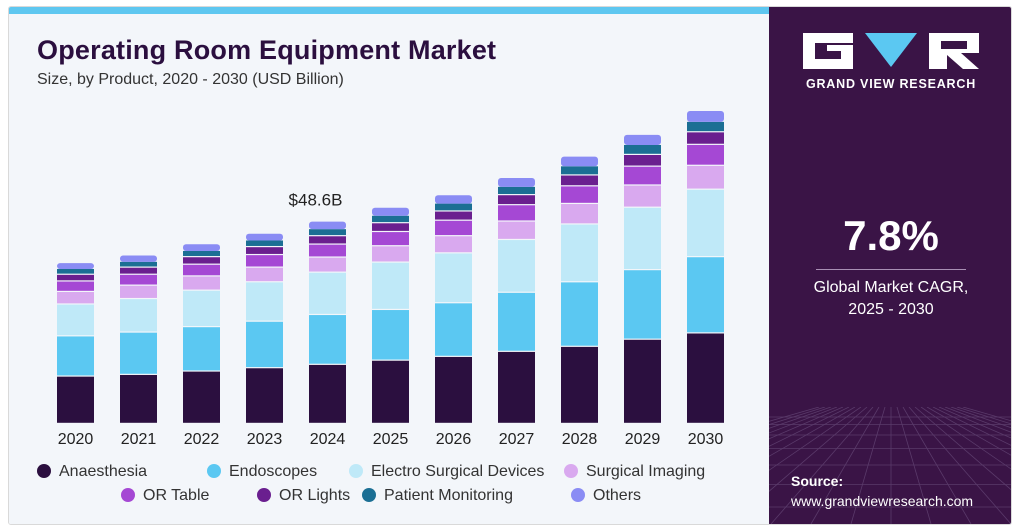 This screenshot has width=1020, height=531. Describe the element at coordinates (327, 225) in the screenshot. I see `bar-segment-others-2024` at that location.